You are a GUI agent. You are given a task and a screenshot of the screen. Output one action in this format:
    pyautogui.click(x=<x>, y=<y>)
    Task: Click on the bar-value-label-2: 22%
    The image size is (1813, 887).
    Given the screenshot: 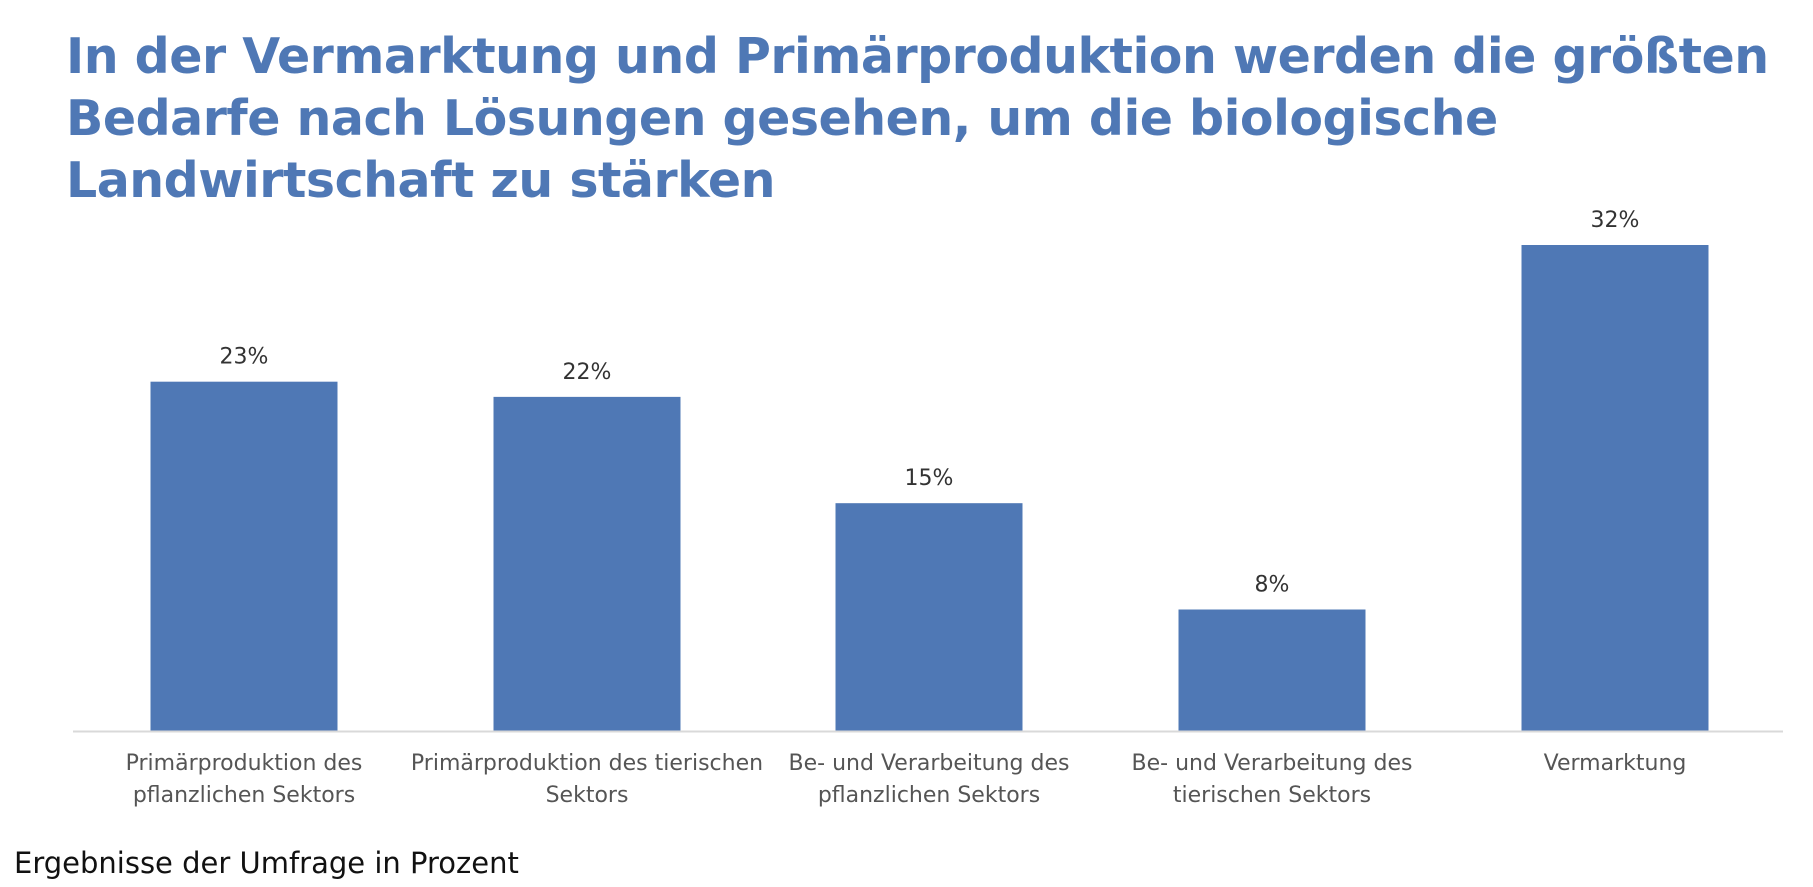 What is the action you would take?
    pyautogui.click(x=587, y=372)
    